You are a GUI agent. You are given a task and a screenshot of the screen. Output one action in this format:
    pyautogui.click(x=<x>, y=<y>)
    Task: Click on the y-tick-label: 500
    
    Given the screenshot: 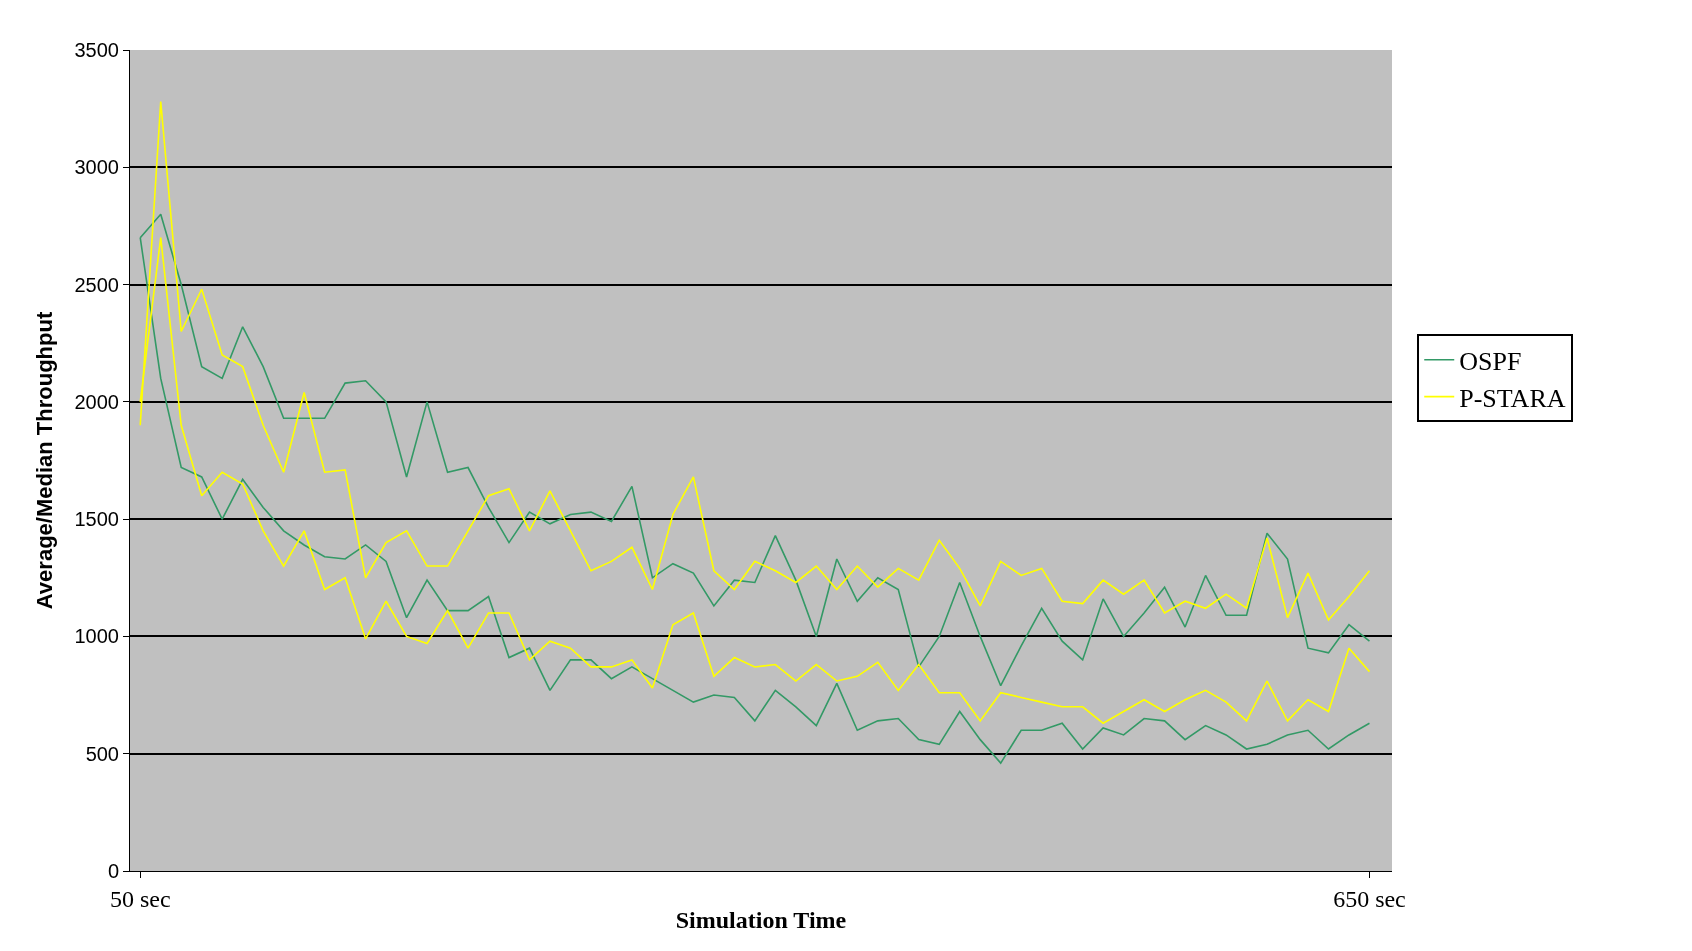 What is the action you would take?
    pyautogui.click(x=102, y=753)
    